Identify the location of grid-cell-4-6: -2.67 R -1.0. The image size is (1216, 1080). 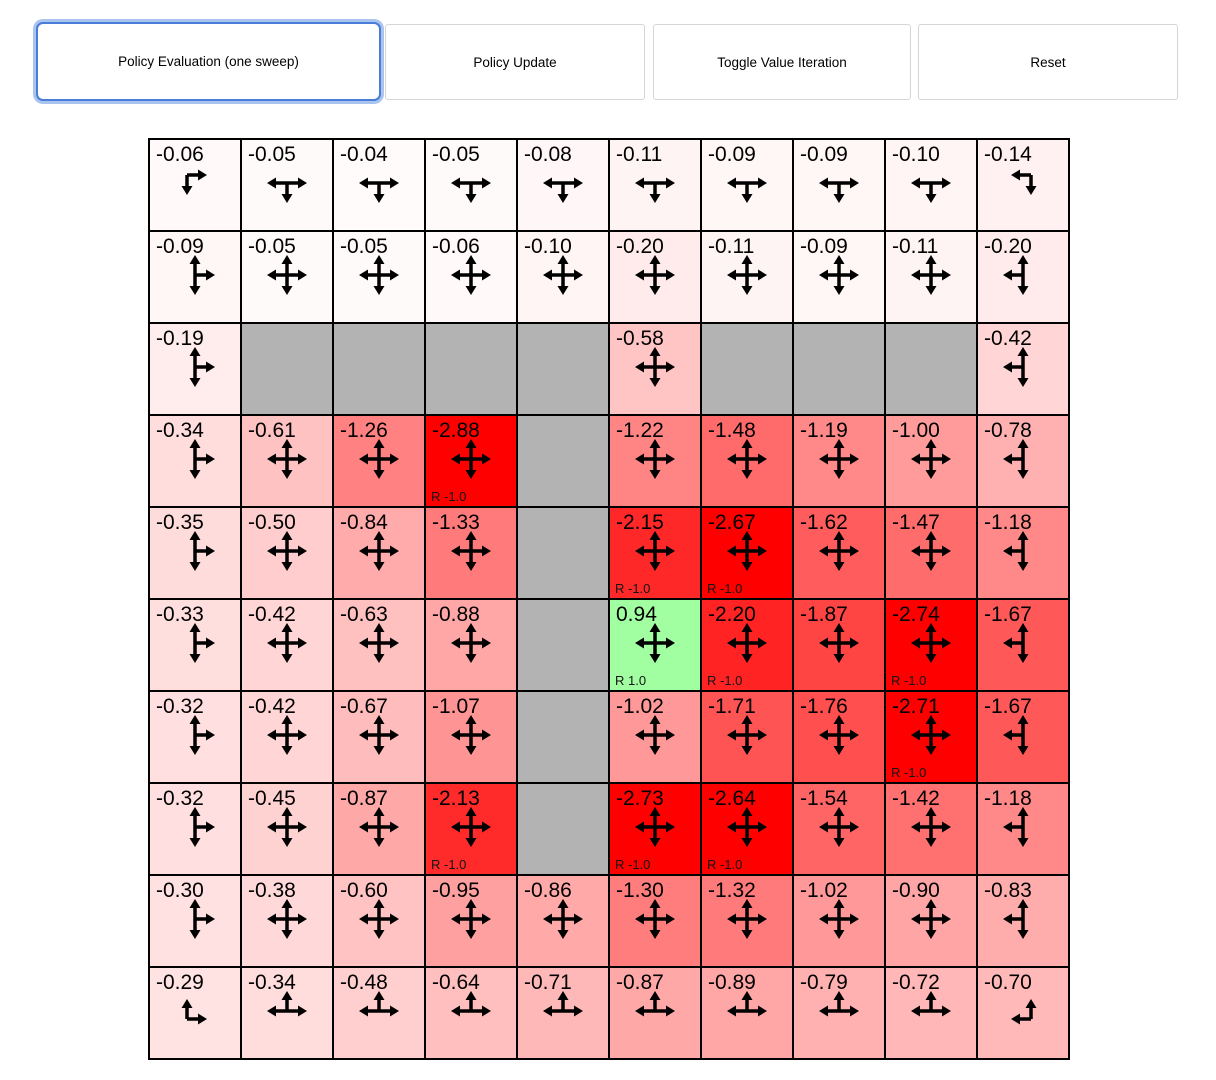
(747, 553).